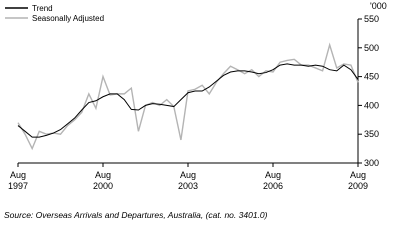 This screenshot has width=397, height=240. I want to click on y-tick-label: 300, so click(371, 163).